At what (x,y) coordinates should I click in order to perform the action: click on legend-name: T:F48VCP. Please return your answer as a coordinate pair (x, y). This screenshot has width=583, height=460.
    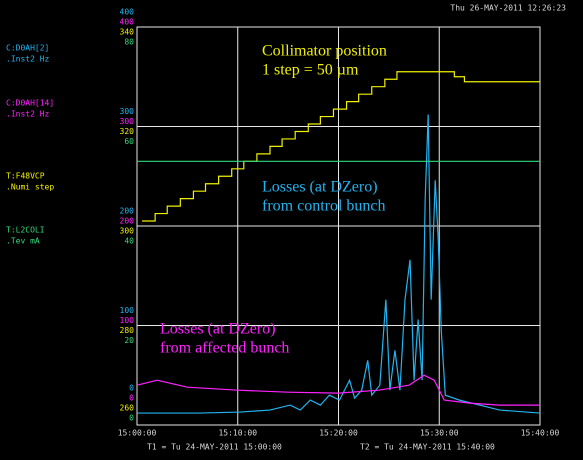
    Looking at the image, I should click on (25, 176).